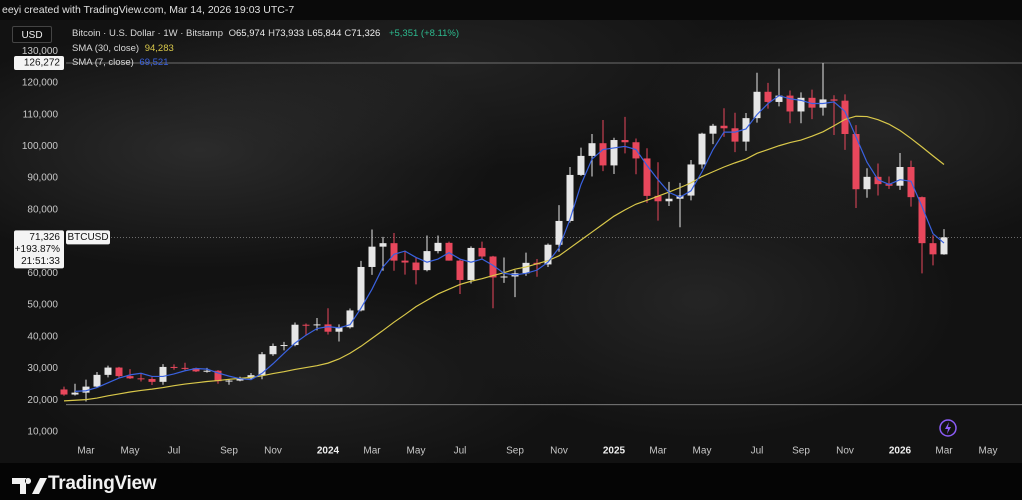 This screenshot has height=500, width=1022. What do you see at coordinates (900, 451) in the screenshot?
I see `x-tick-label: 2026` at bounding box center [900, 451].